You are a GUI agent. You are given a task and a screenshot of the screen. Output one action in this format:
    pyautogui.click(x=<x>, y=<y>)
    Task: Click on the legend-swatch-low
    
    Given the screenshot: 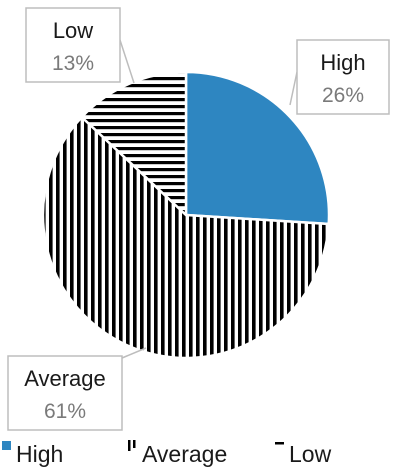 What is the action you would take?
    pyautogui.click(x=279, y=443)
    